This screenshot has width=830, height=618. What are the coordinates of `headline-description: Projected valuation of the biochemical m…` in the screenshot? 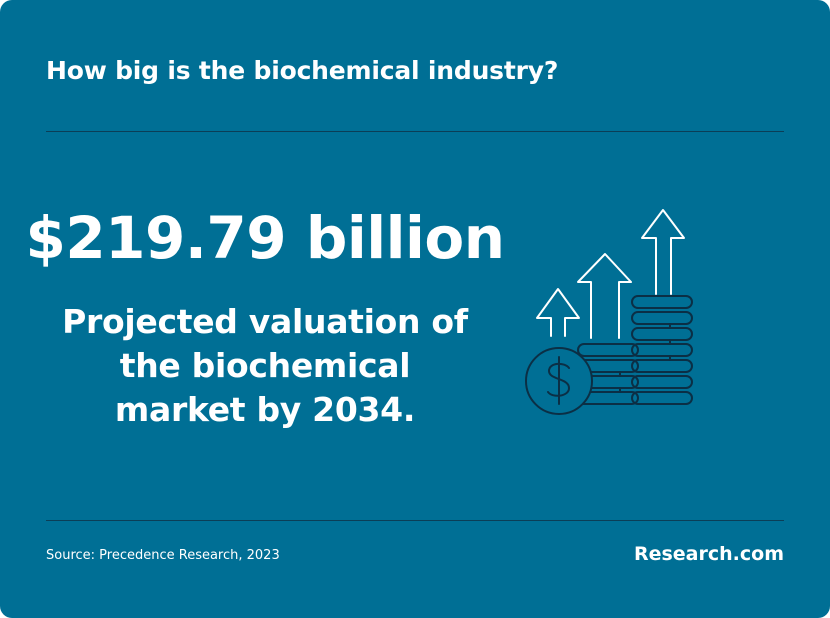 It's located at (265, 366).